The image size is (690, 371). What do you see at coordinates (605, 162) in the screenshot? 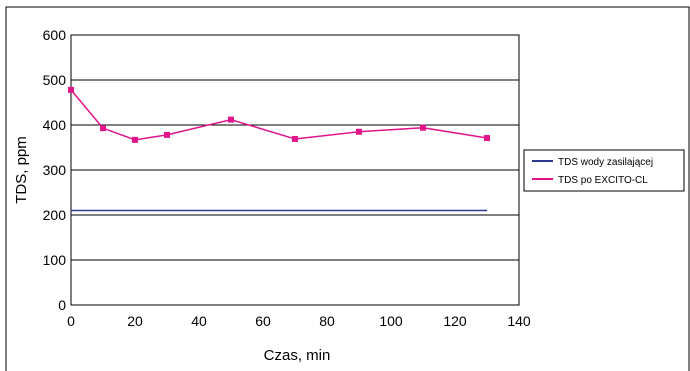
I see `legend-label-feed-water: TDS wody zasilającej` at bounding box center [605, 162].